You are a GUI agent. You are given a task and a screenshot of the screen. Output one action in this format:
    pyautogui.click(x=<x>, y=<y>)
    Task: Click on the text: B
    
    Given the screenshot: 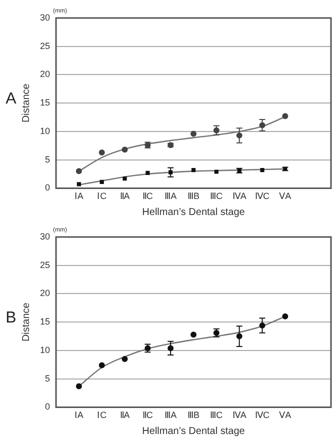 What is the action you would take?
    pyautogui.click(x=11, y=318)
    